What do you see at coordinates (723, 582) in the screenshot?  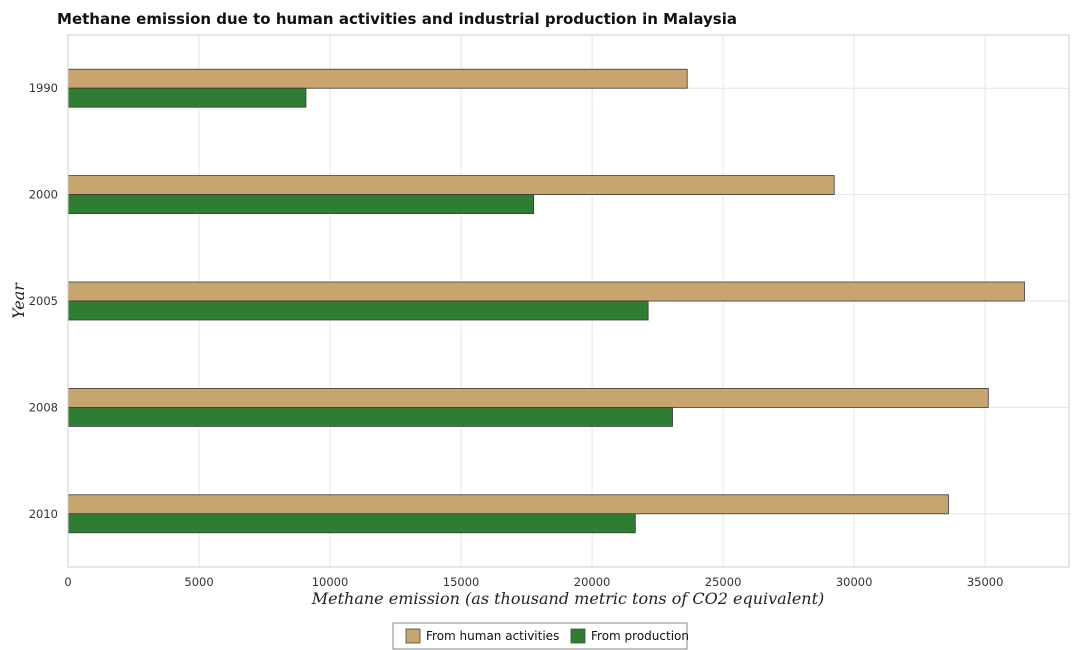 I see `x-tick-label: 25000` at bounding box center [723, 582].